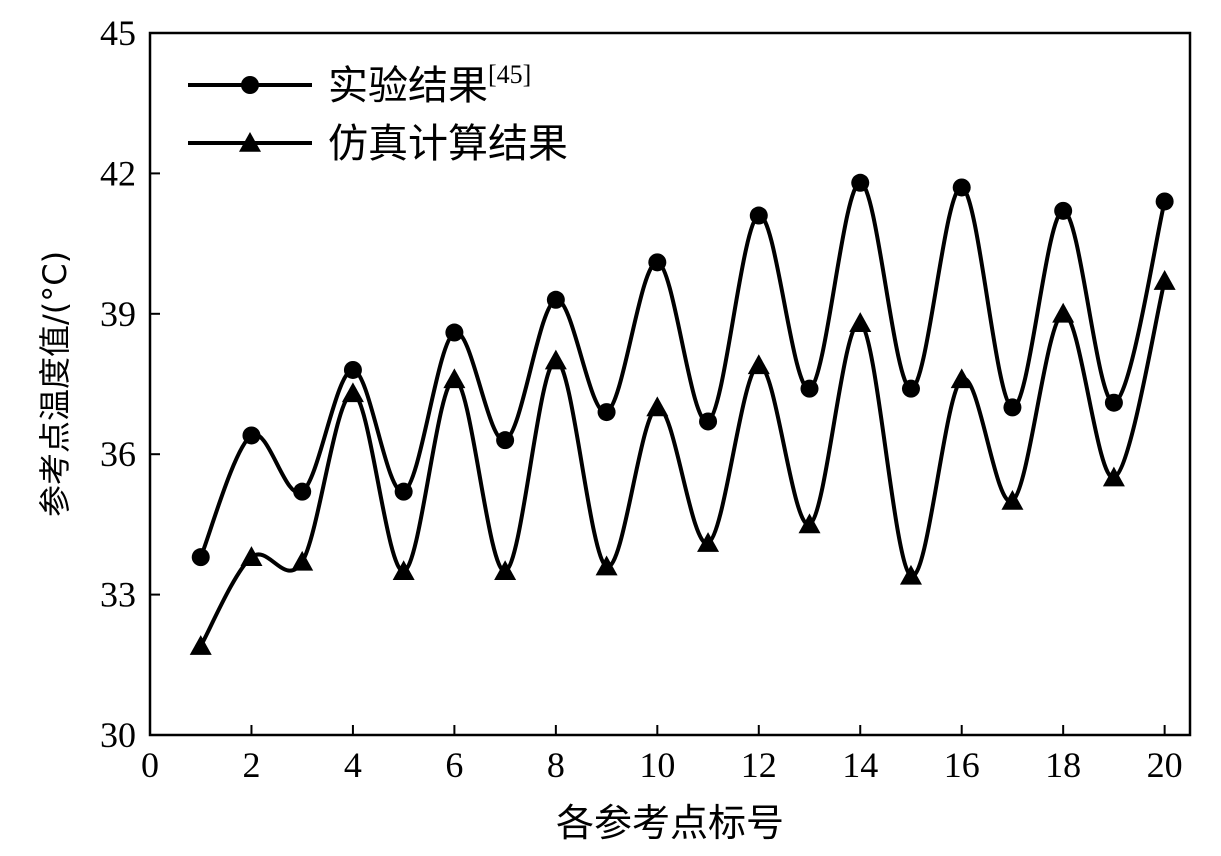  Describe the element at coordinates (657, 765) in the screenshot. I see `x-tick-label: 10` at that location.